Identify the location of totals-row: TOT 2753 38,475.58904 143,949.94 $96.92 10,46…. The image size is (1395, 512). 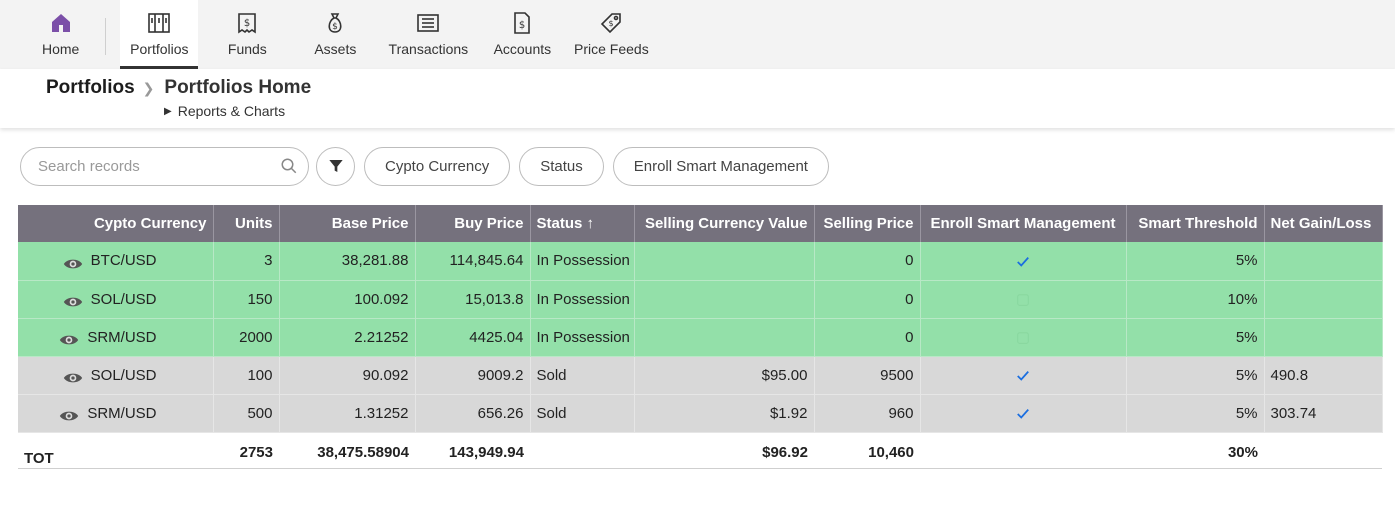
(700, 450).